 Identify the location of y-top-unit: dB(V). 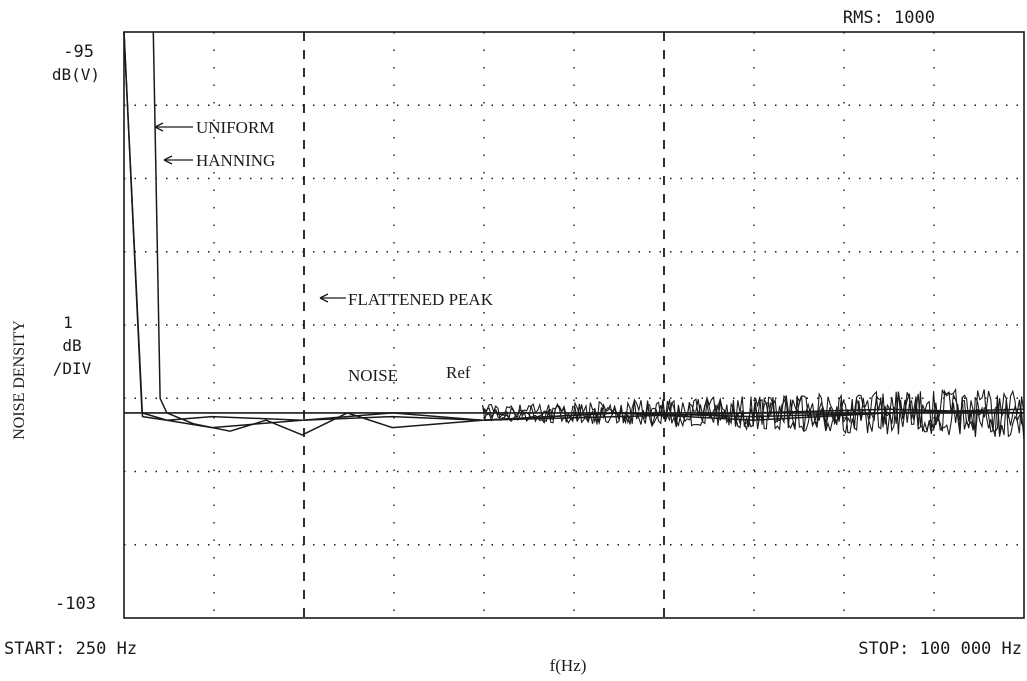
(76, 74).